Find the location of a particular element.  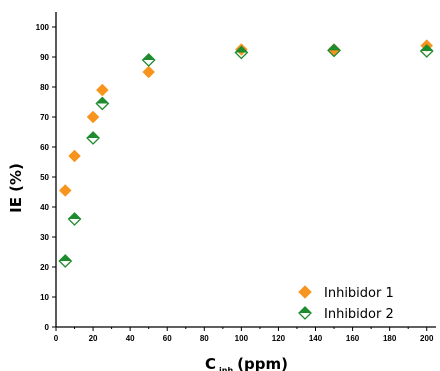

x-tick-label: 100 is located at coordinates (242, 338).